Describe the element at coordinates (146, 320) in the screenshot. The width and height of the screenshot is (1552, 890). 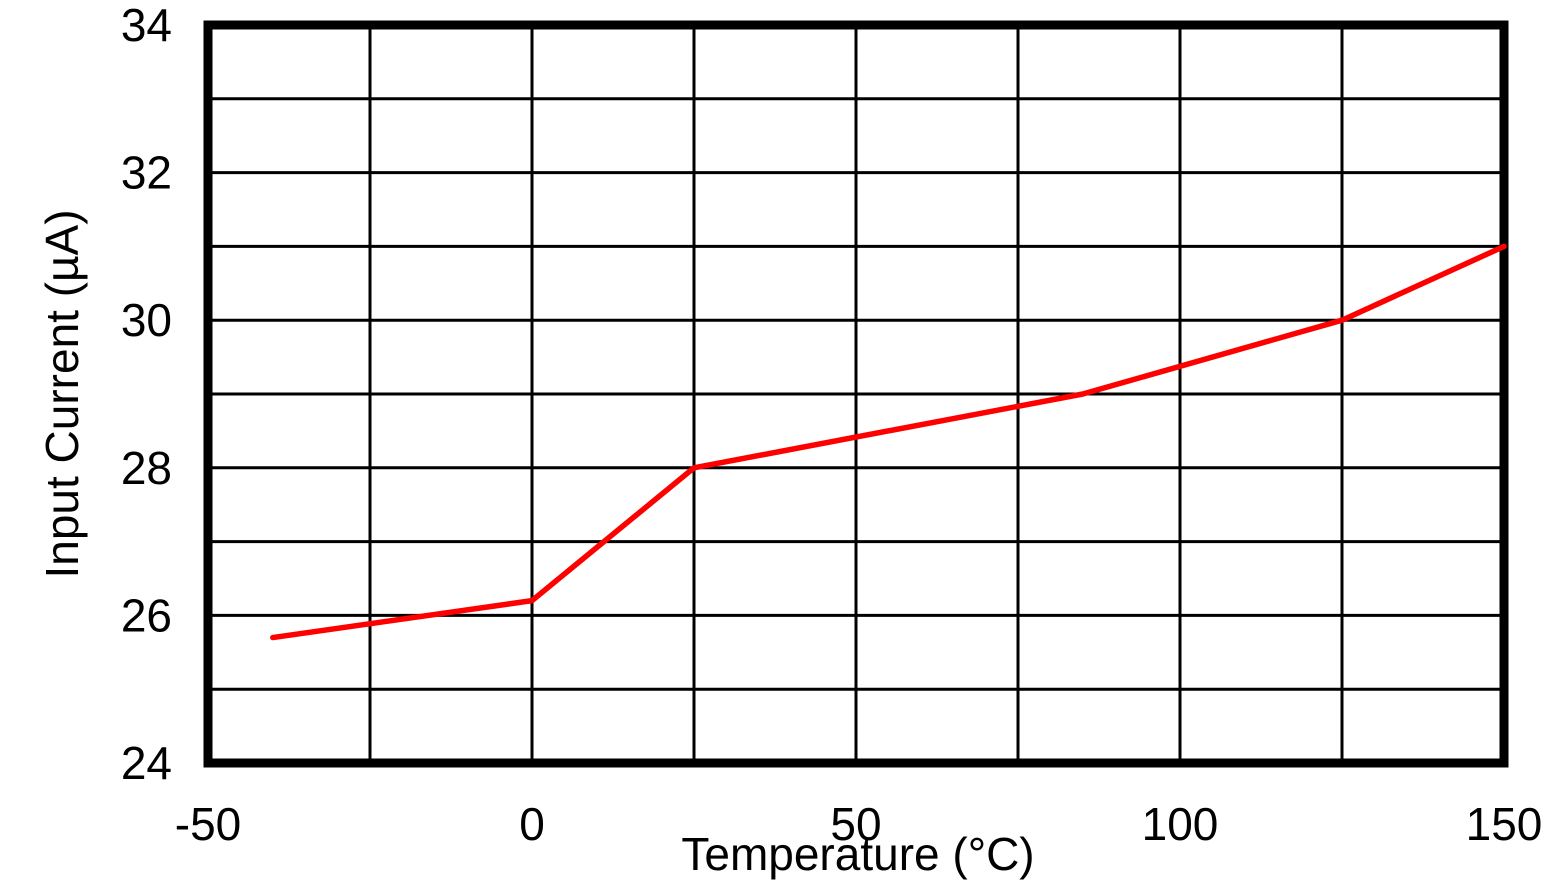
I see `y-tick-label: 30` at that location.